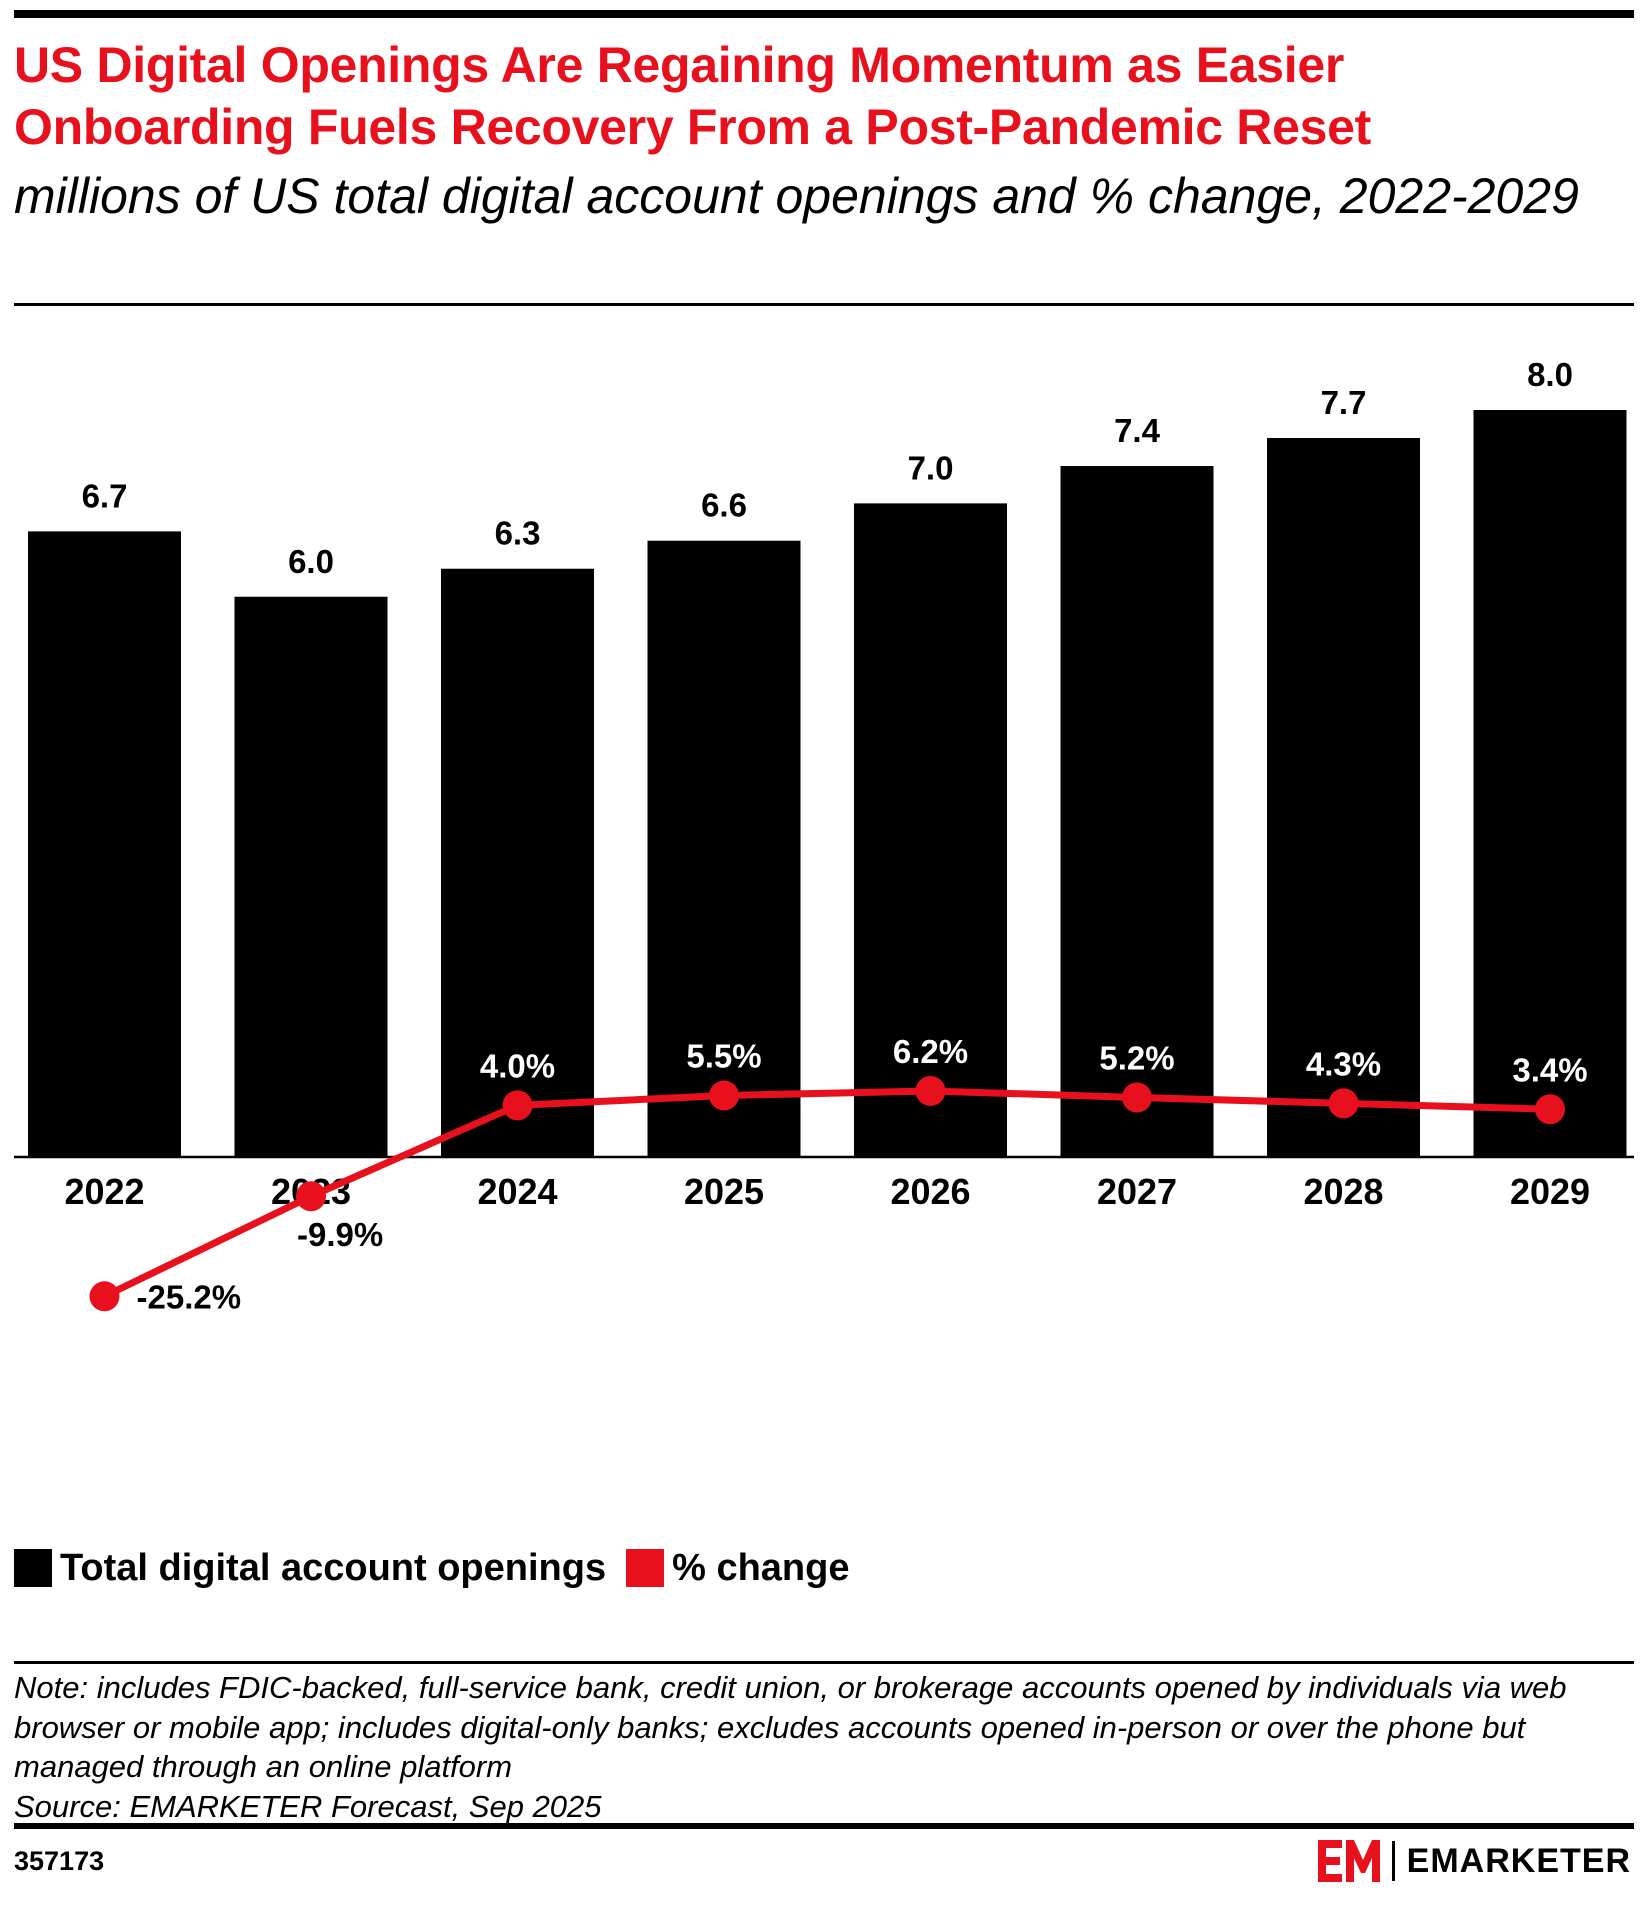 The height and width of the screenshot is (1906, 1649). Describe the element at coordinates (517, 862) in the screenshot. I see `bar-2024` at that location.